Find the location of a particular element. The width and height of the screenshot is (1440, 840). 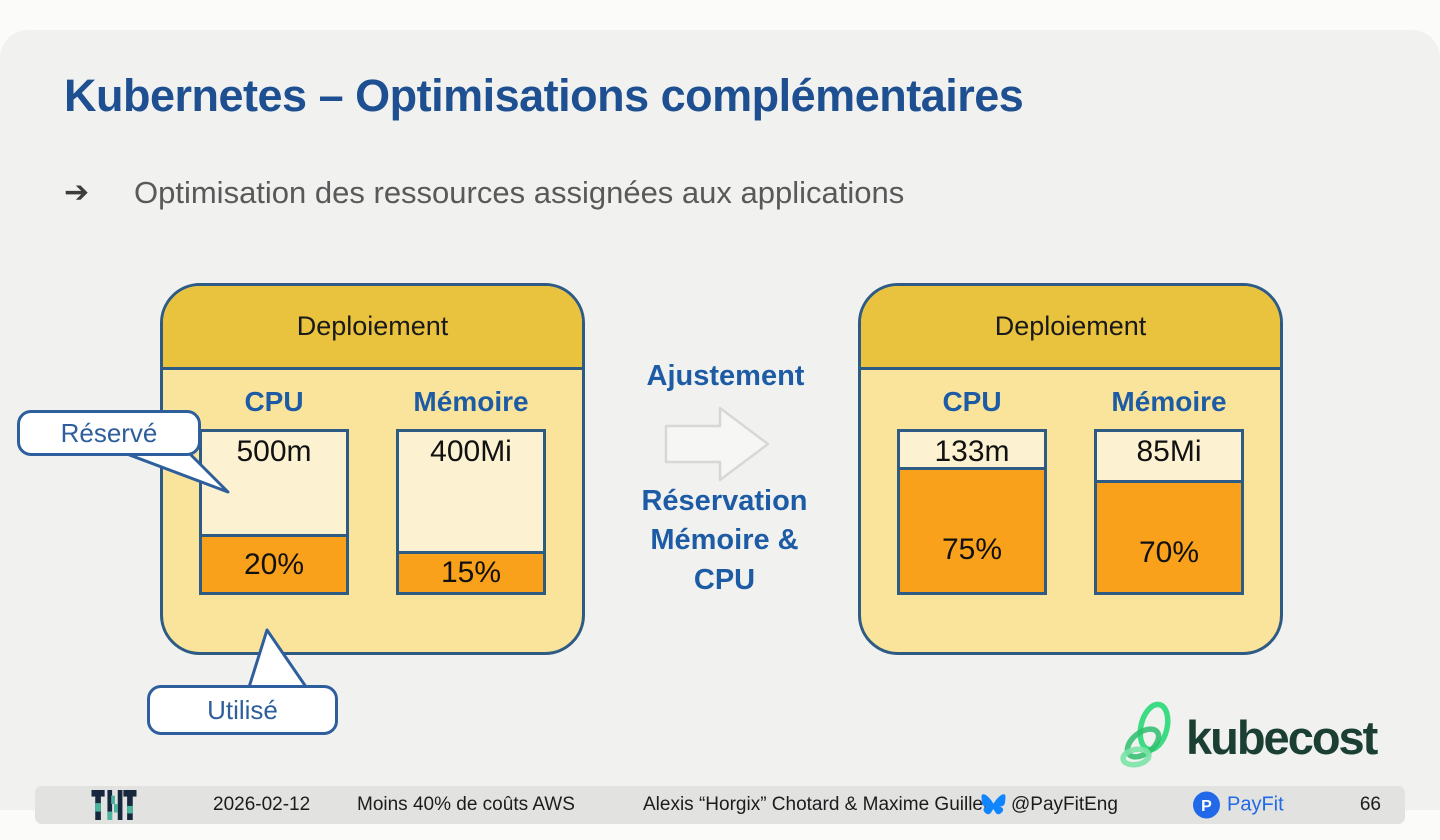

memory-used-fill-before: 15% is located at coordinates (471, 571).